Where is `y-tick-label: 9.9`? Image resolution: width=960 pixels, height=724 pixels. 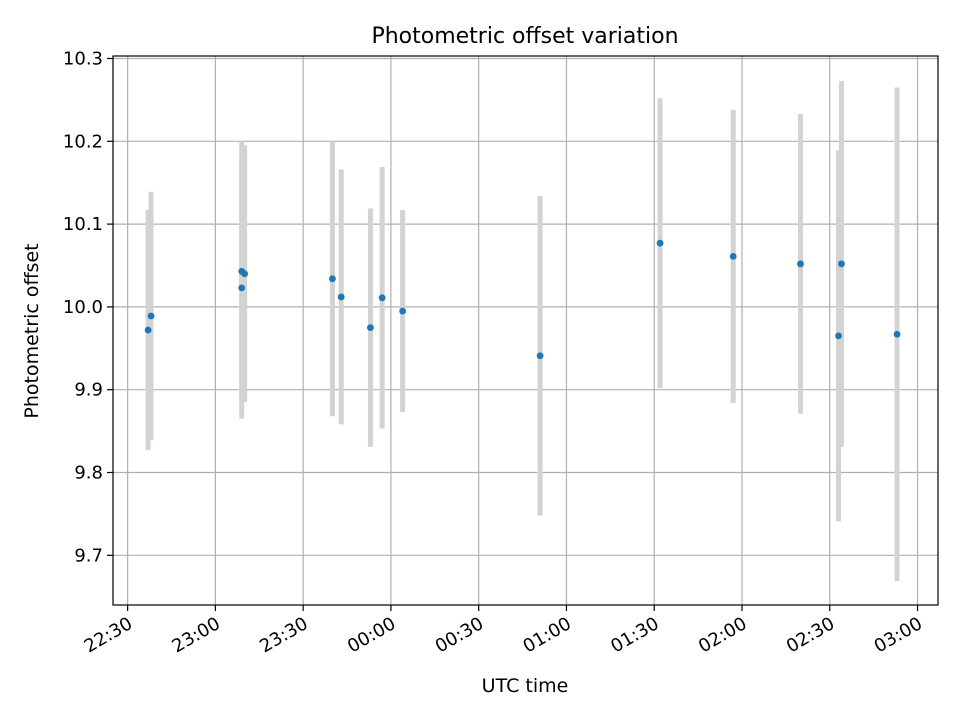 y-tick-label: 9.9 is located at coordinates (88, 390).